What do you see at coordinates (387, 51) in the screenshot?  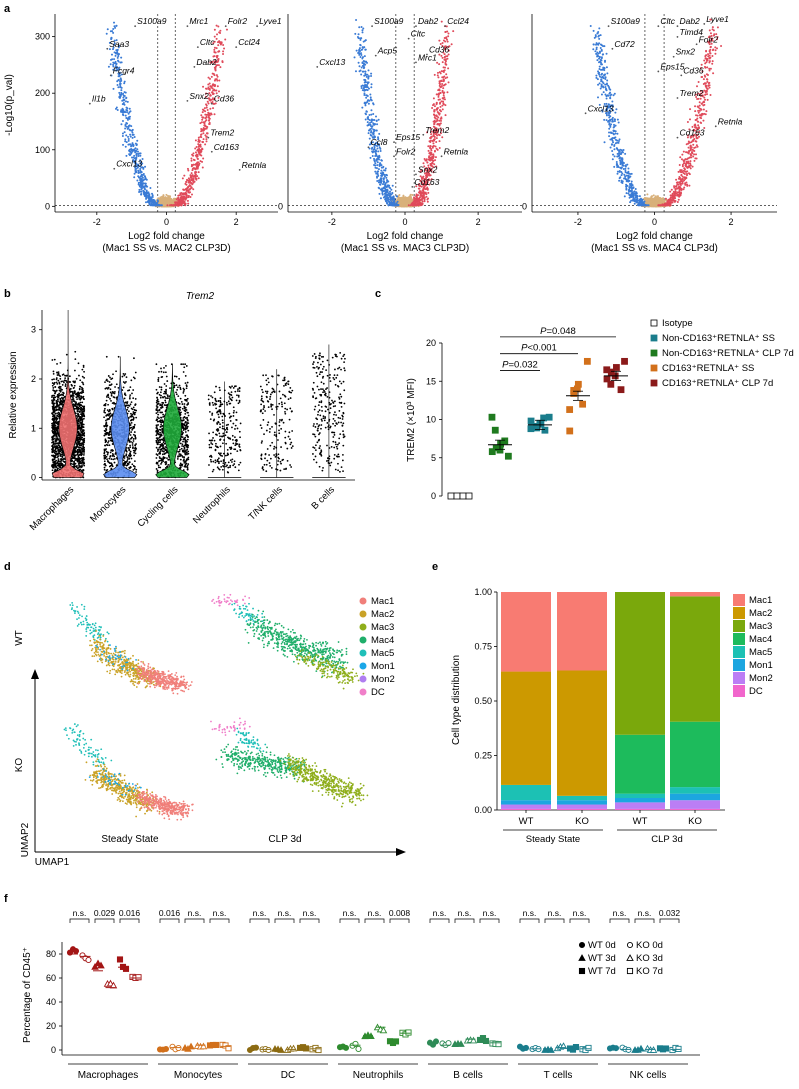 I see `gene-label: Acp5` at bounding box center [387, 51].